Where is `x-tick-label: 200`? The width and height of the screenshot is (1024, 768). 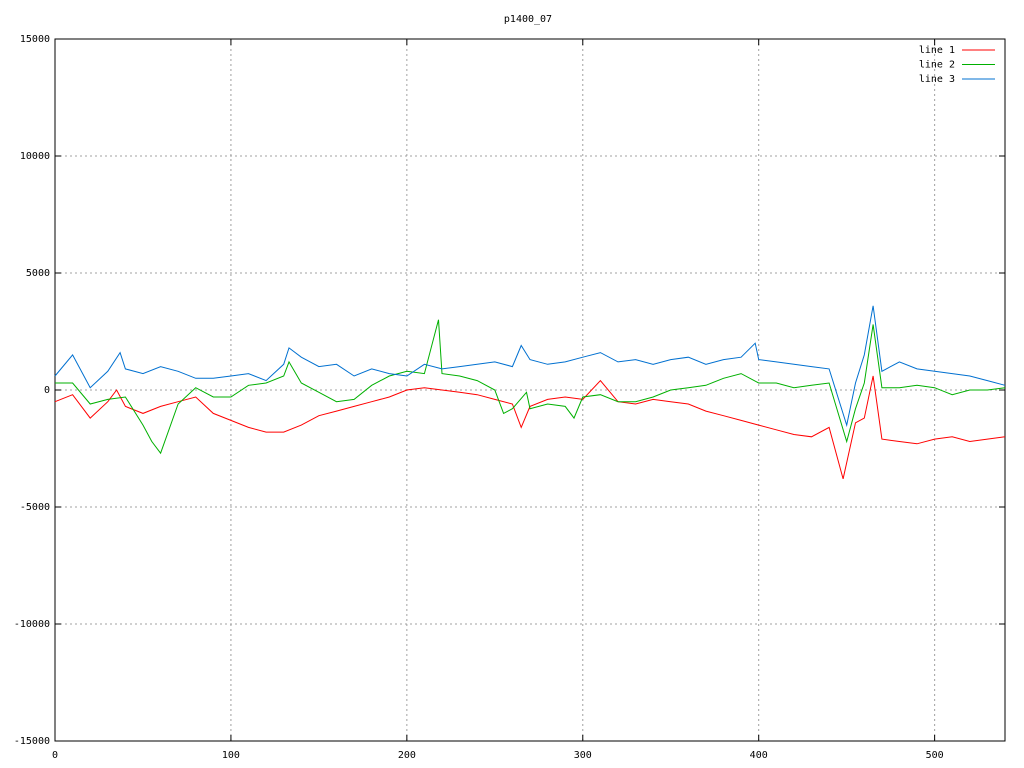
x-tick-label: 200 is located at coordinates (407, 755).